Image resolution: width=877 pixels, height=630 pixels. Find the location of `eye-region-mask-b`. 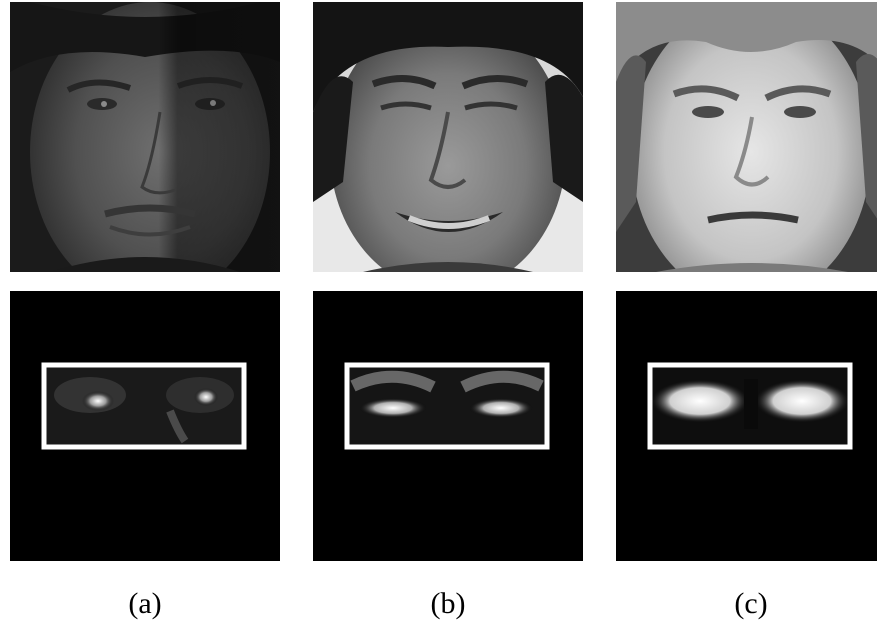

eye-region-mask-b is located at coordinates (448, 426).